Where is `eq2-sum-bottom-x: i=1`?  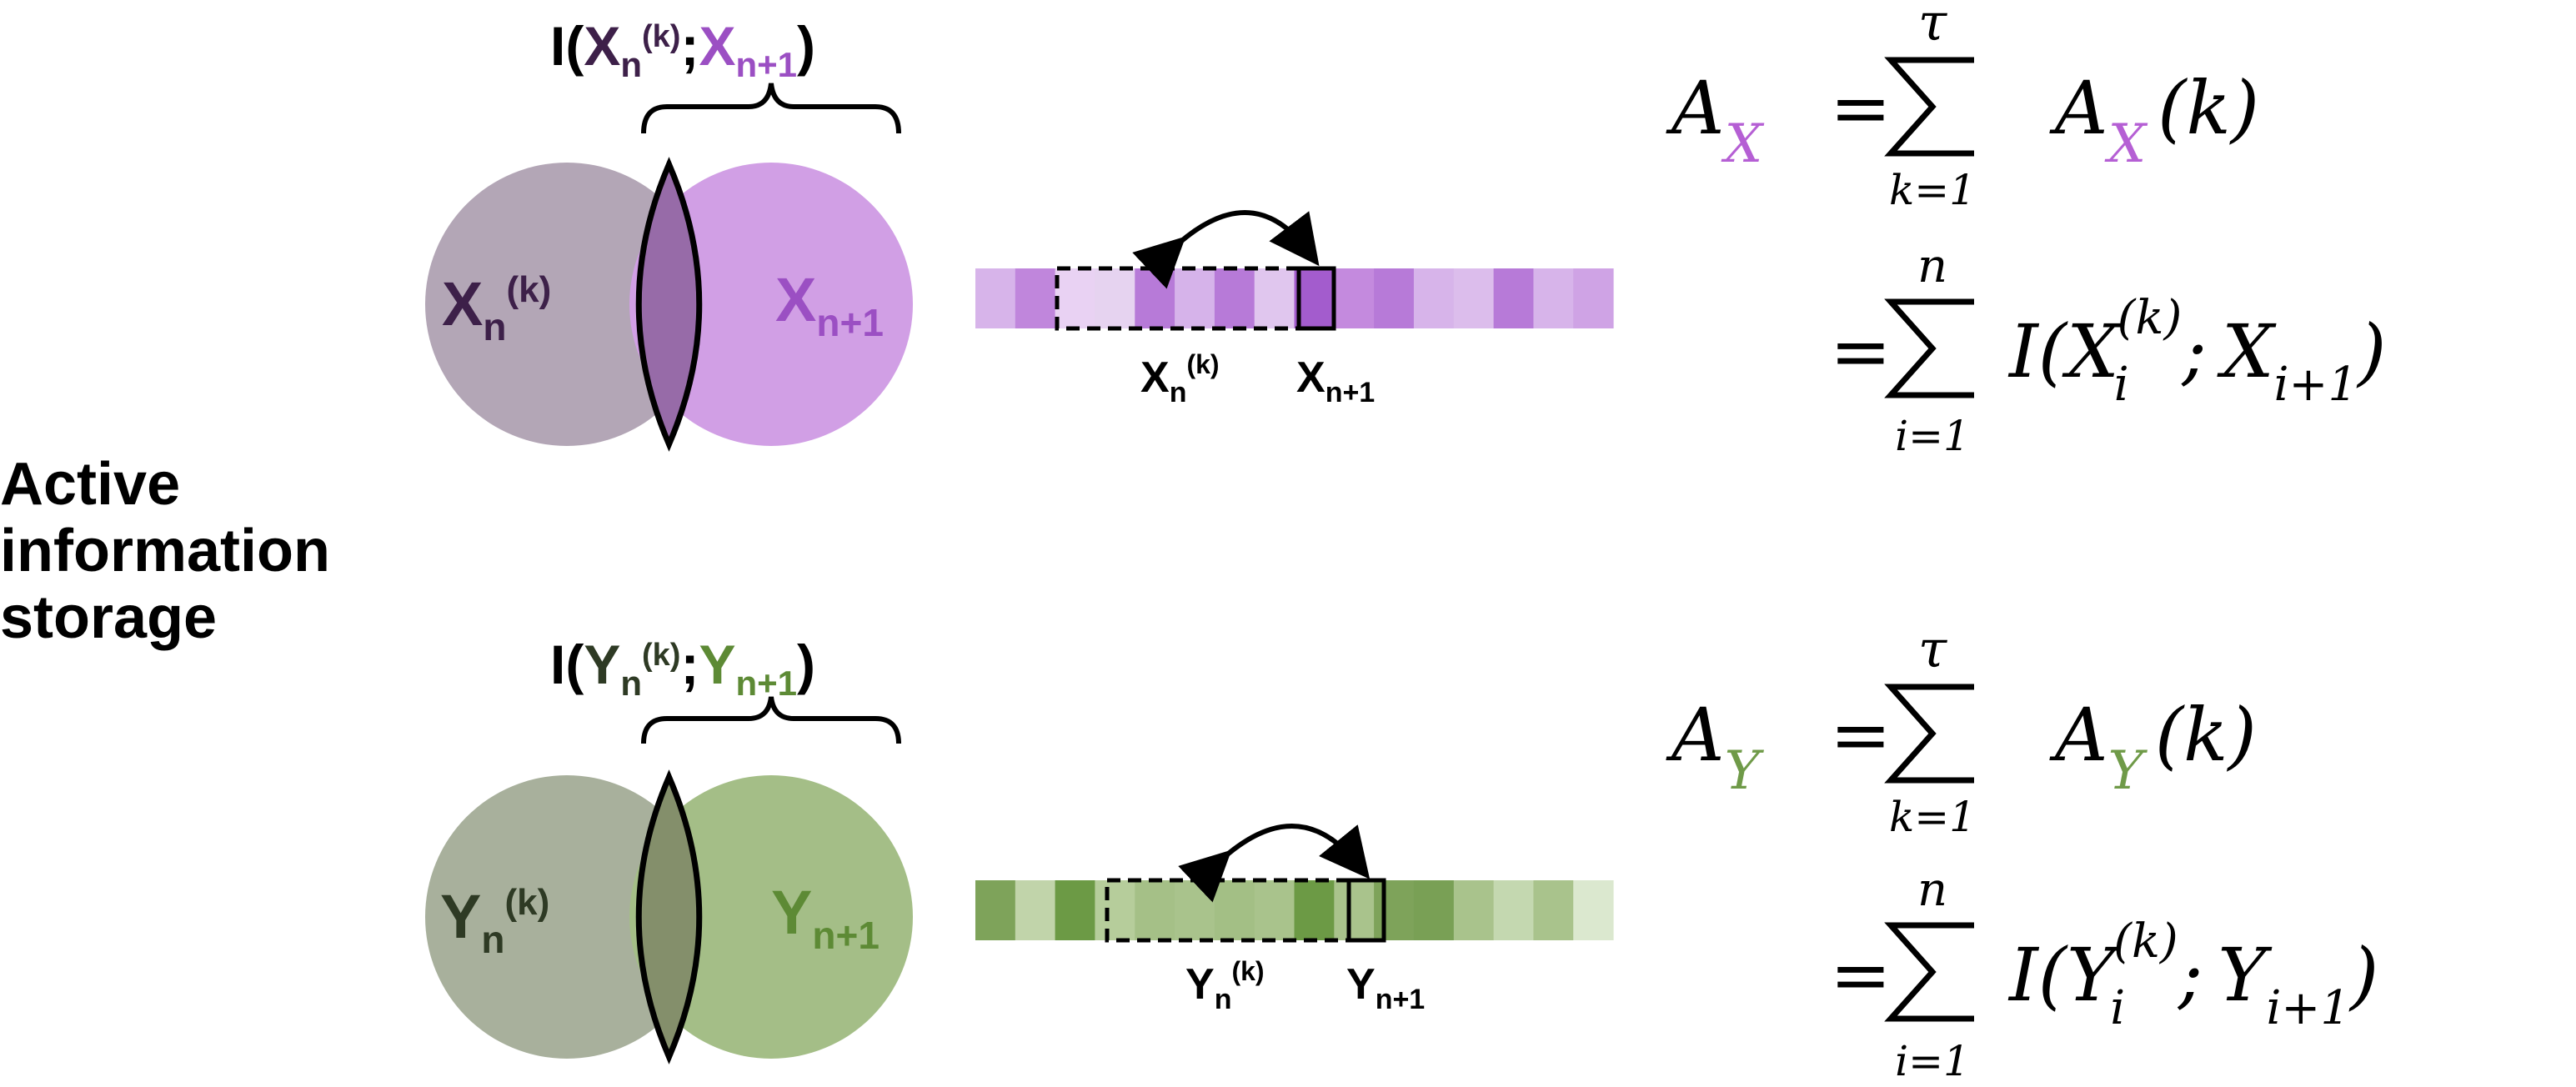
eq2-sum-bottom-x: i=1 is located at coordinates (1932, 436).